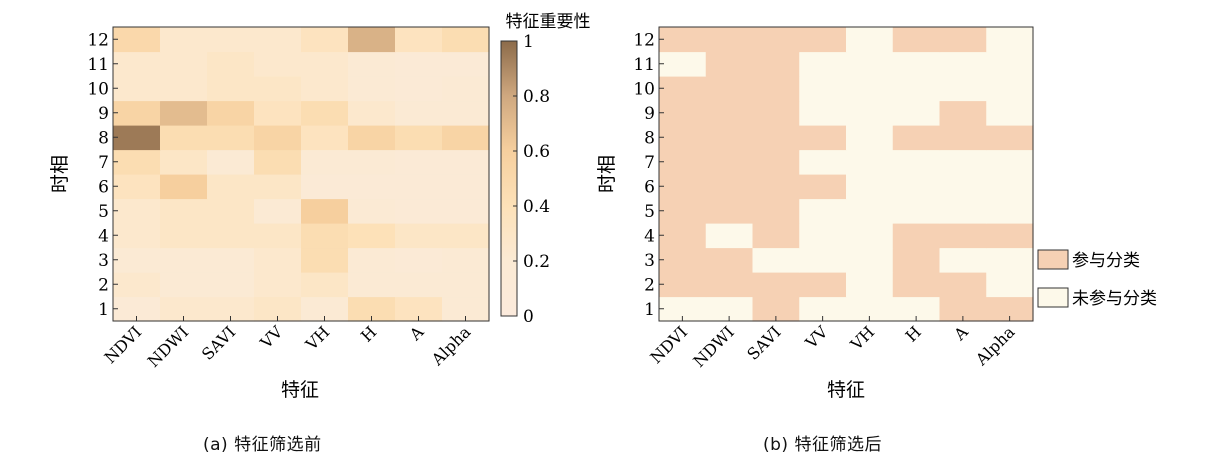 Image resolution: width=1217 pixels, height=470 pixels. I want to click on x-tick-label: VV, so click(271, 337).